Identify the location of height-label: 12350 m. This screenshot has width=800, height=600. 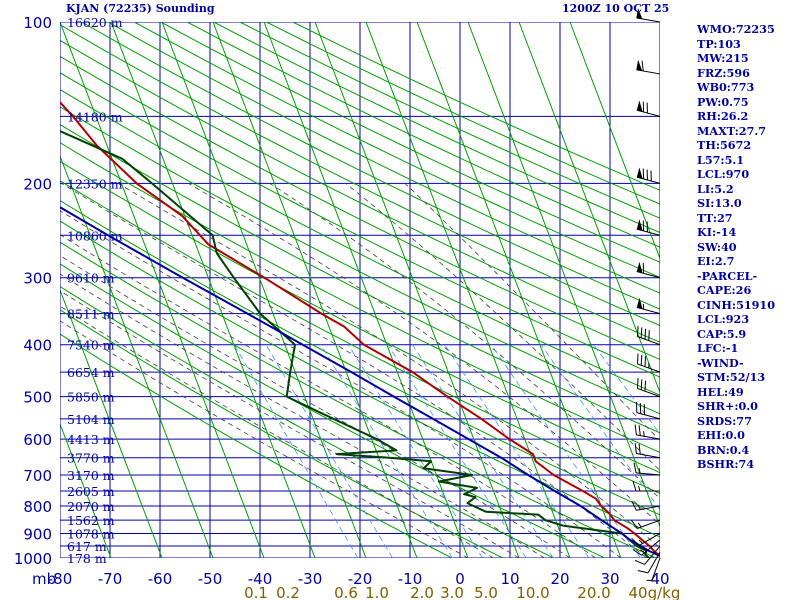
(95, 183).